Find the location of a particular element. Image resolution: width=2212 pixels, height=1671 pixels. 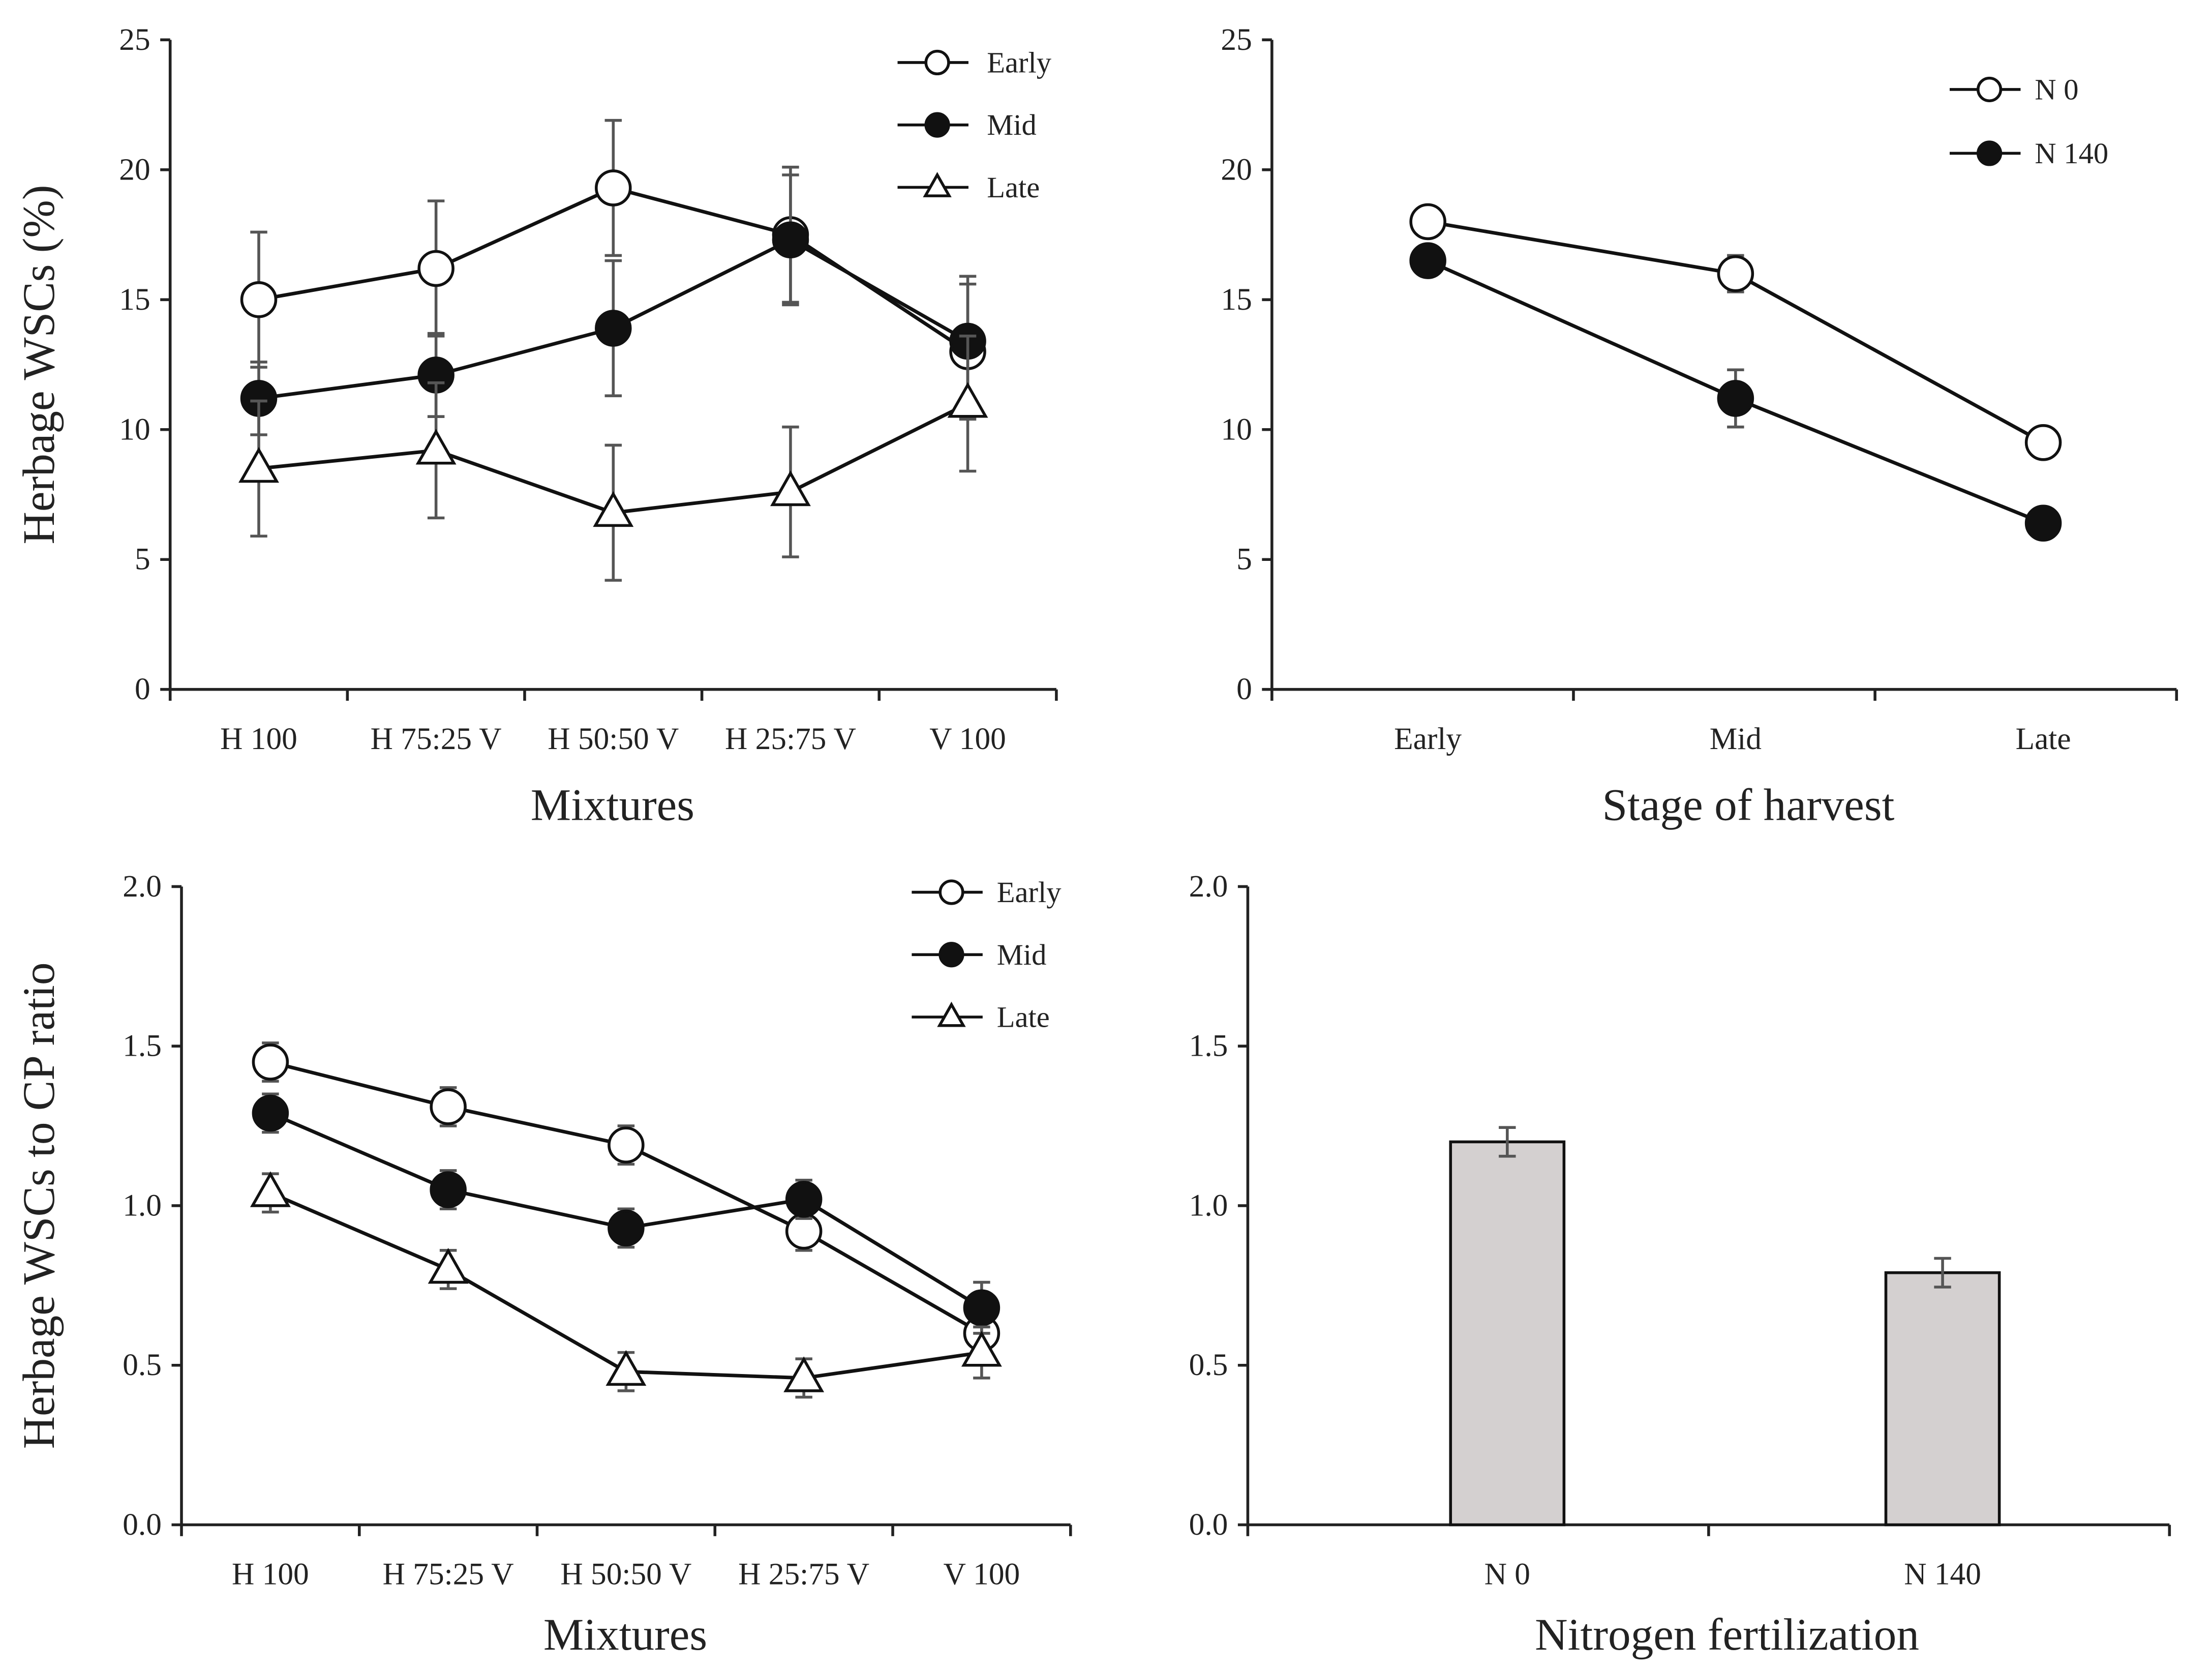

series-n0 is located at coordinates (1735, 332).